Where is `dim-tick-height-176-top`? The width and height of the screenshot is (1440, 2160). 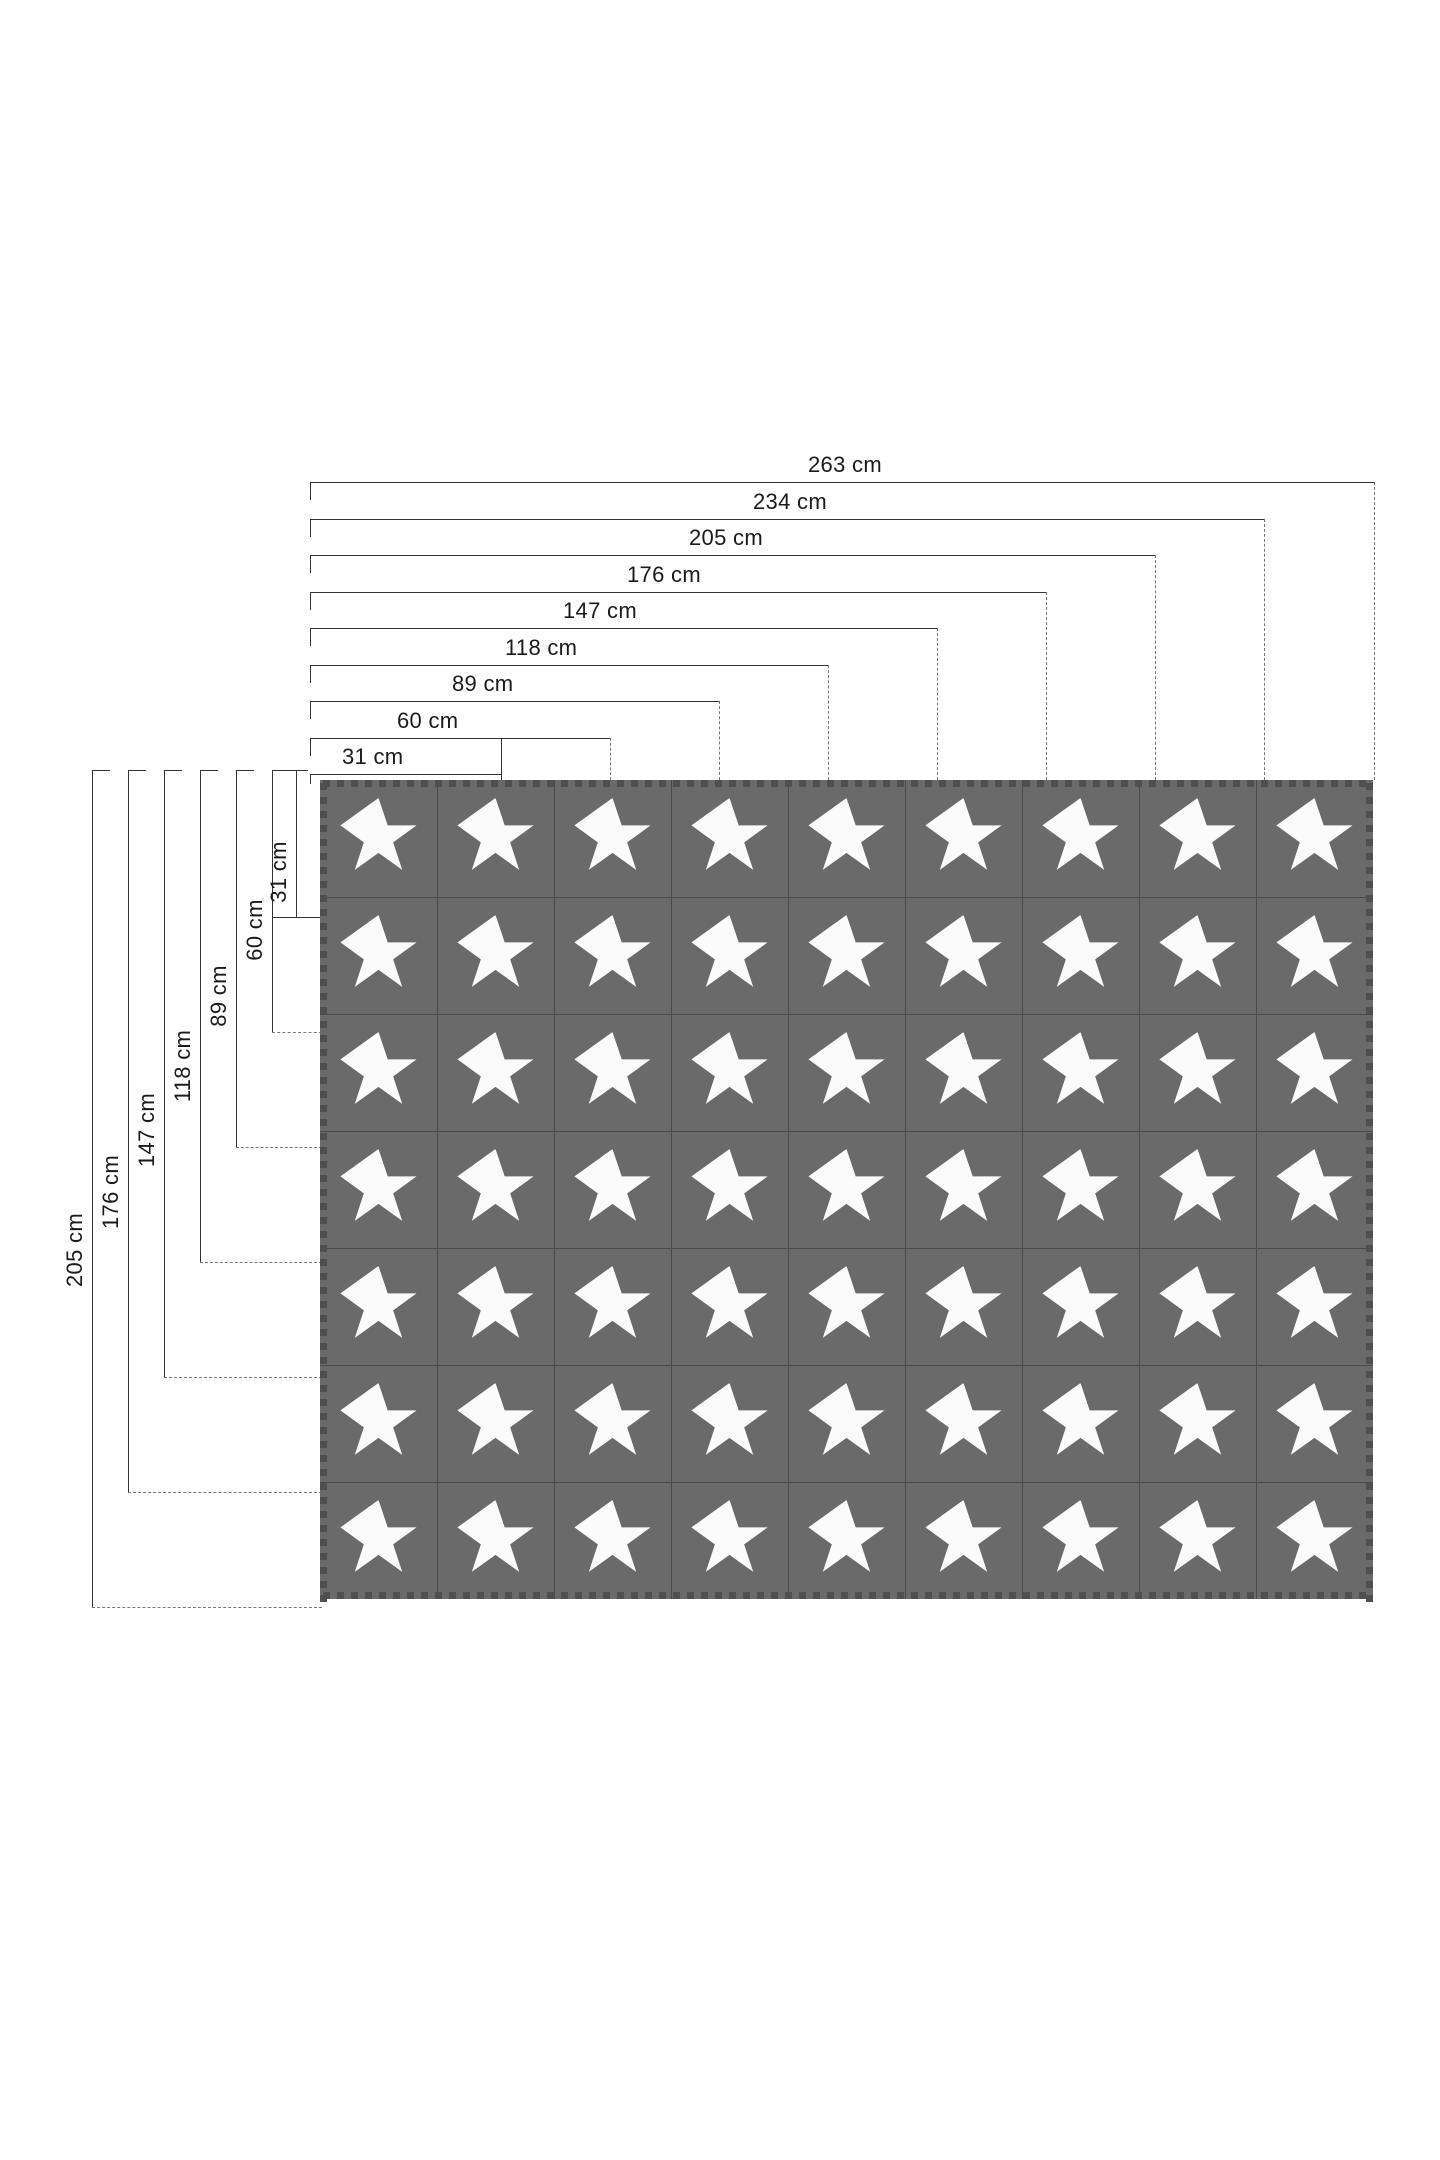
dim-tick-height-176-top is located at coordinates (137, 770).